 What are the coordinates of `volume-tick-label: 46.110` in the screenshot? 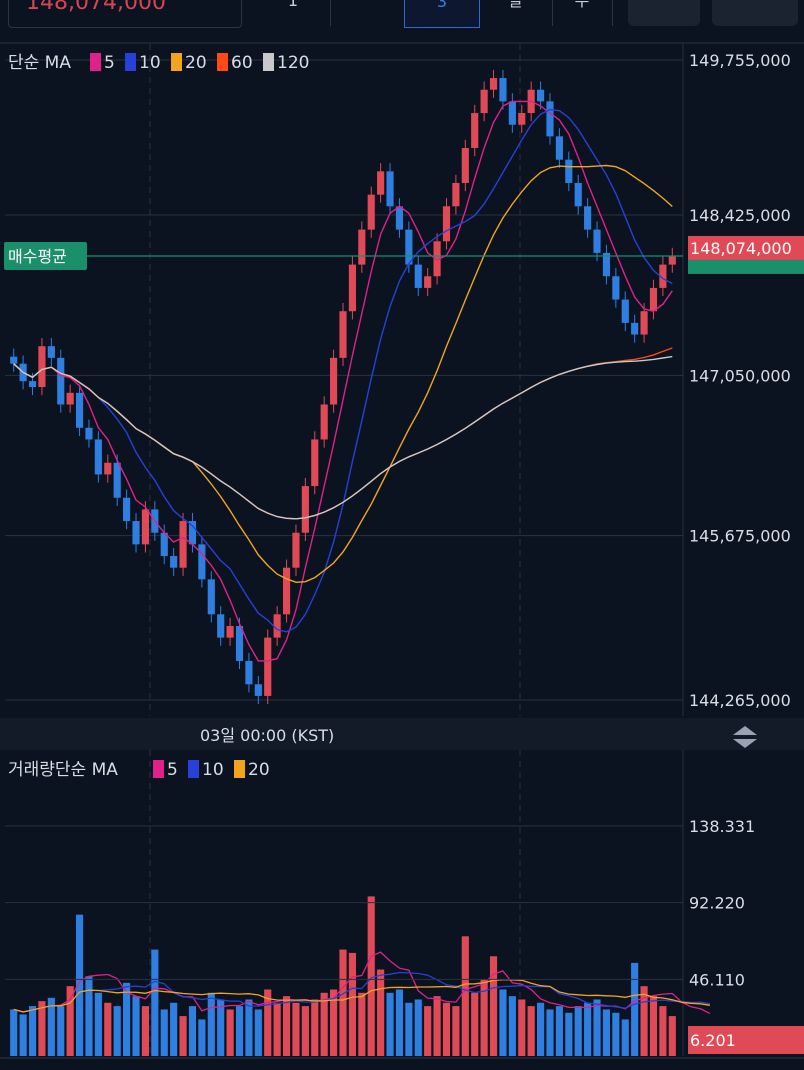 It's located at (717, 979).